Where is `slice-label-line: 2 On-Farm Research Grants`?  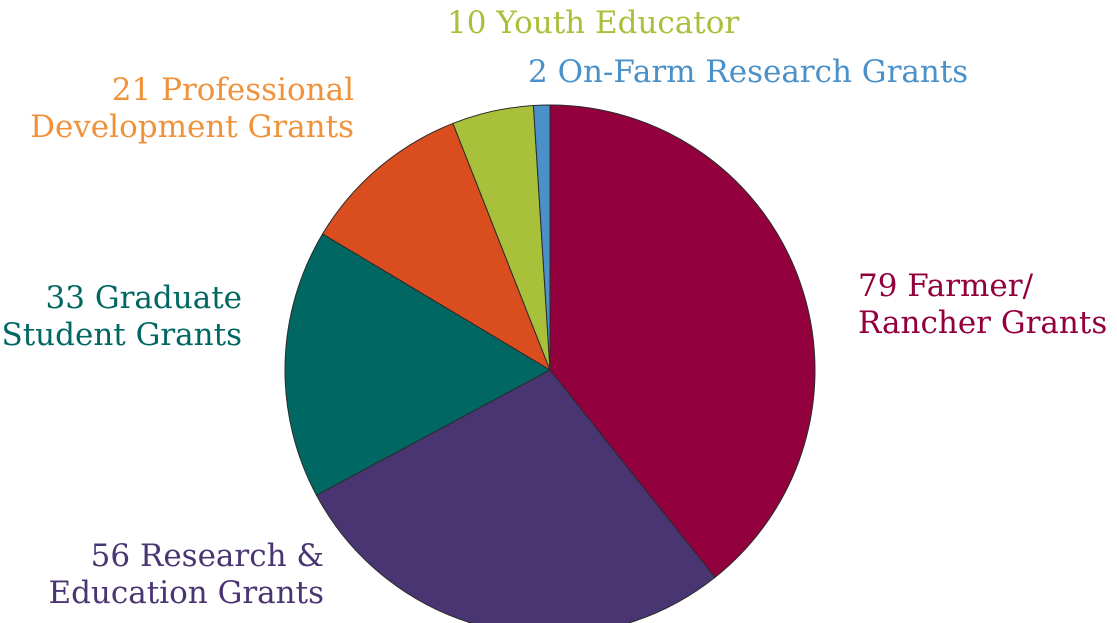 slice-label-line: 2 On-Farm Research Grants is located at coordinates (748, 72).